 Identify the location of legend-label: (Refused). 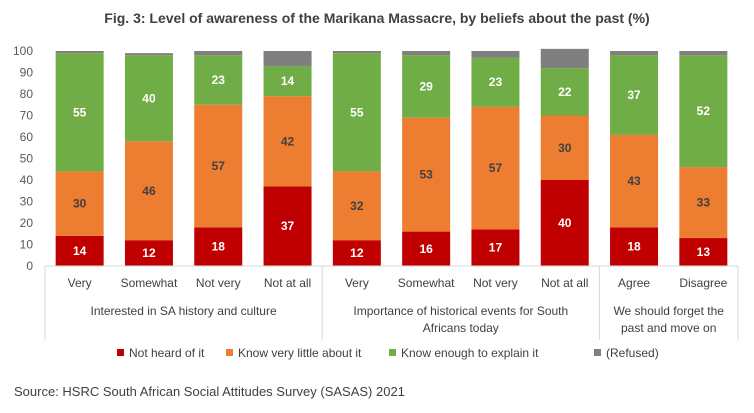
(632, 353).